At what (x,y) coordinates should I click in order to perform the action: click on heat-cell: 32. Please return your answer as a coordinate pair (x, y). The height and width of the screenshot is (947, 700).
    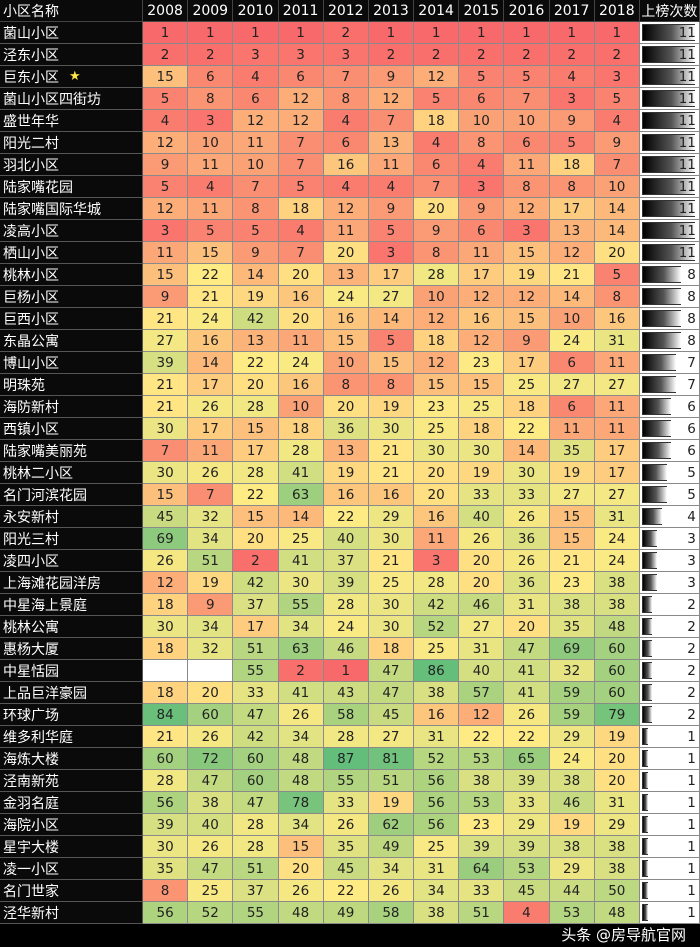
    Looking at the image, I should click on (211, 649).